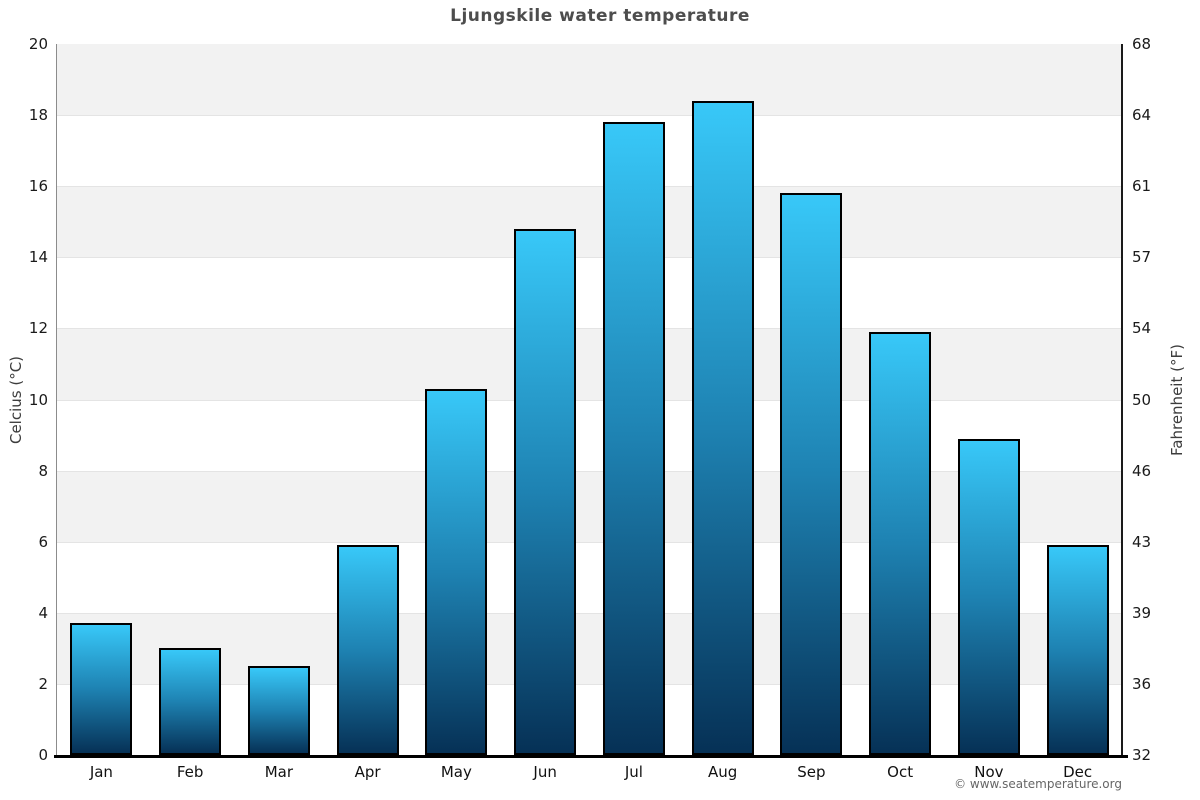  I want to click on y-tick-label-celsius: 10, so click(38, 399).